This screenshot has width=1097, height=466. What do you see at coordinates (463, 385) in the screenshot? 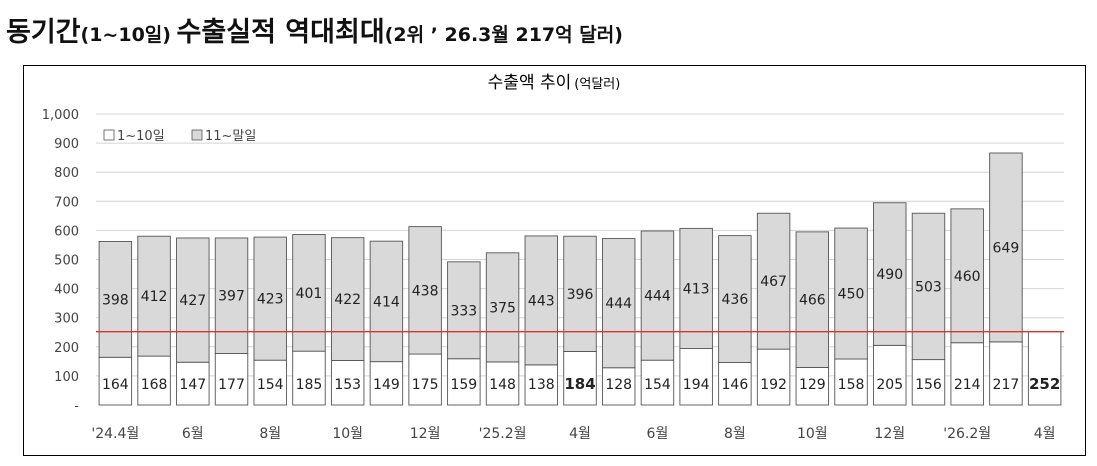
I see `data-label-1-10: 159` at bounding box center [463, 385].